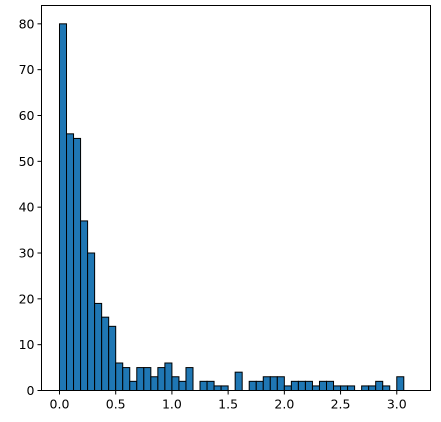 This screenshot has width=441, height=422. Describe the element at coordinates (27, 344) in the screenshot. I see `y-tick-label: 10` at that location.